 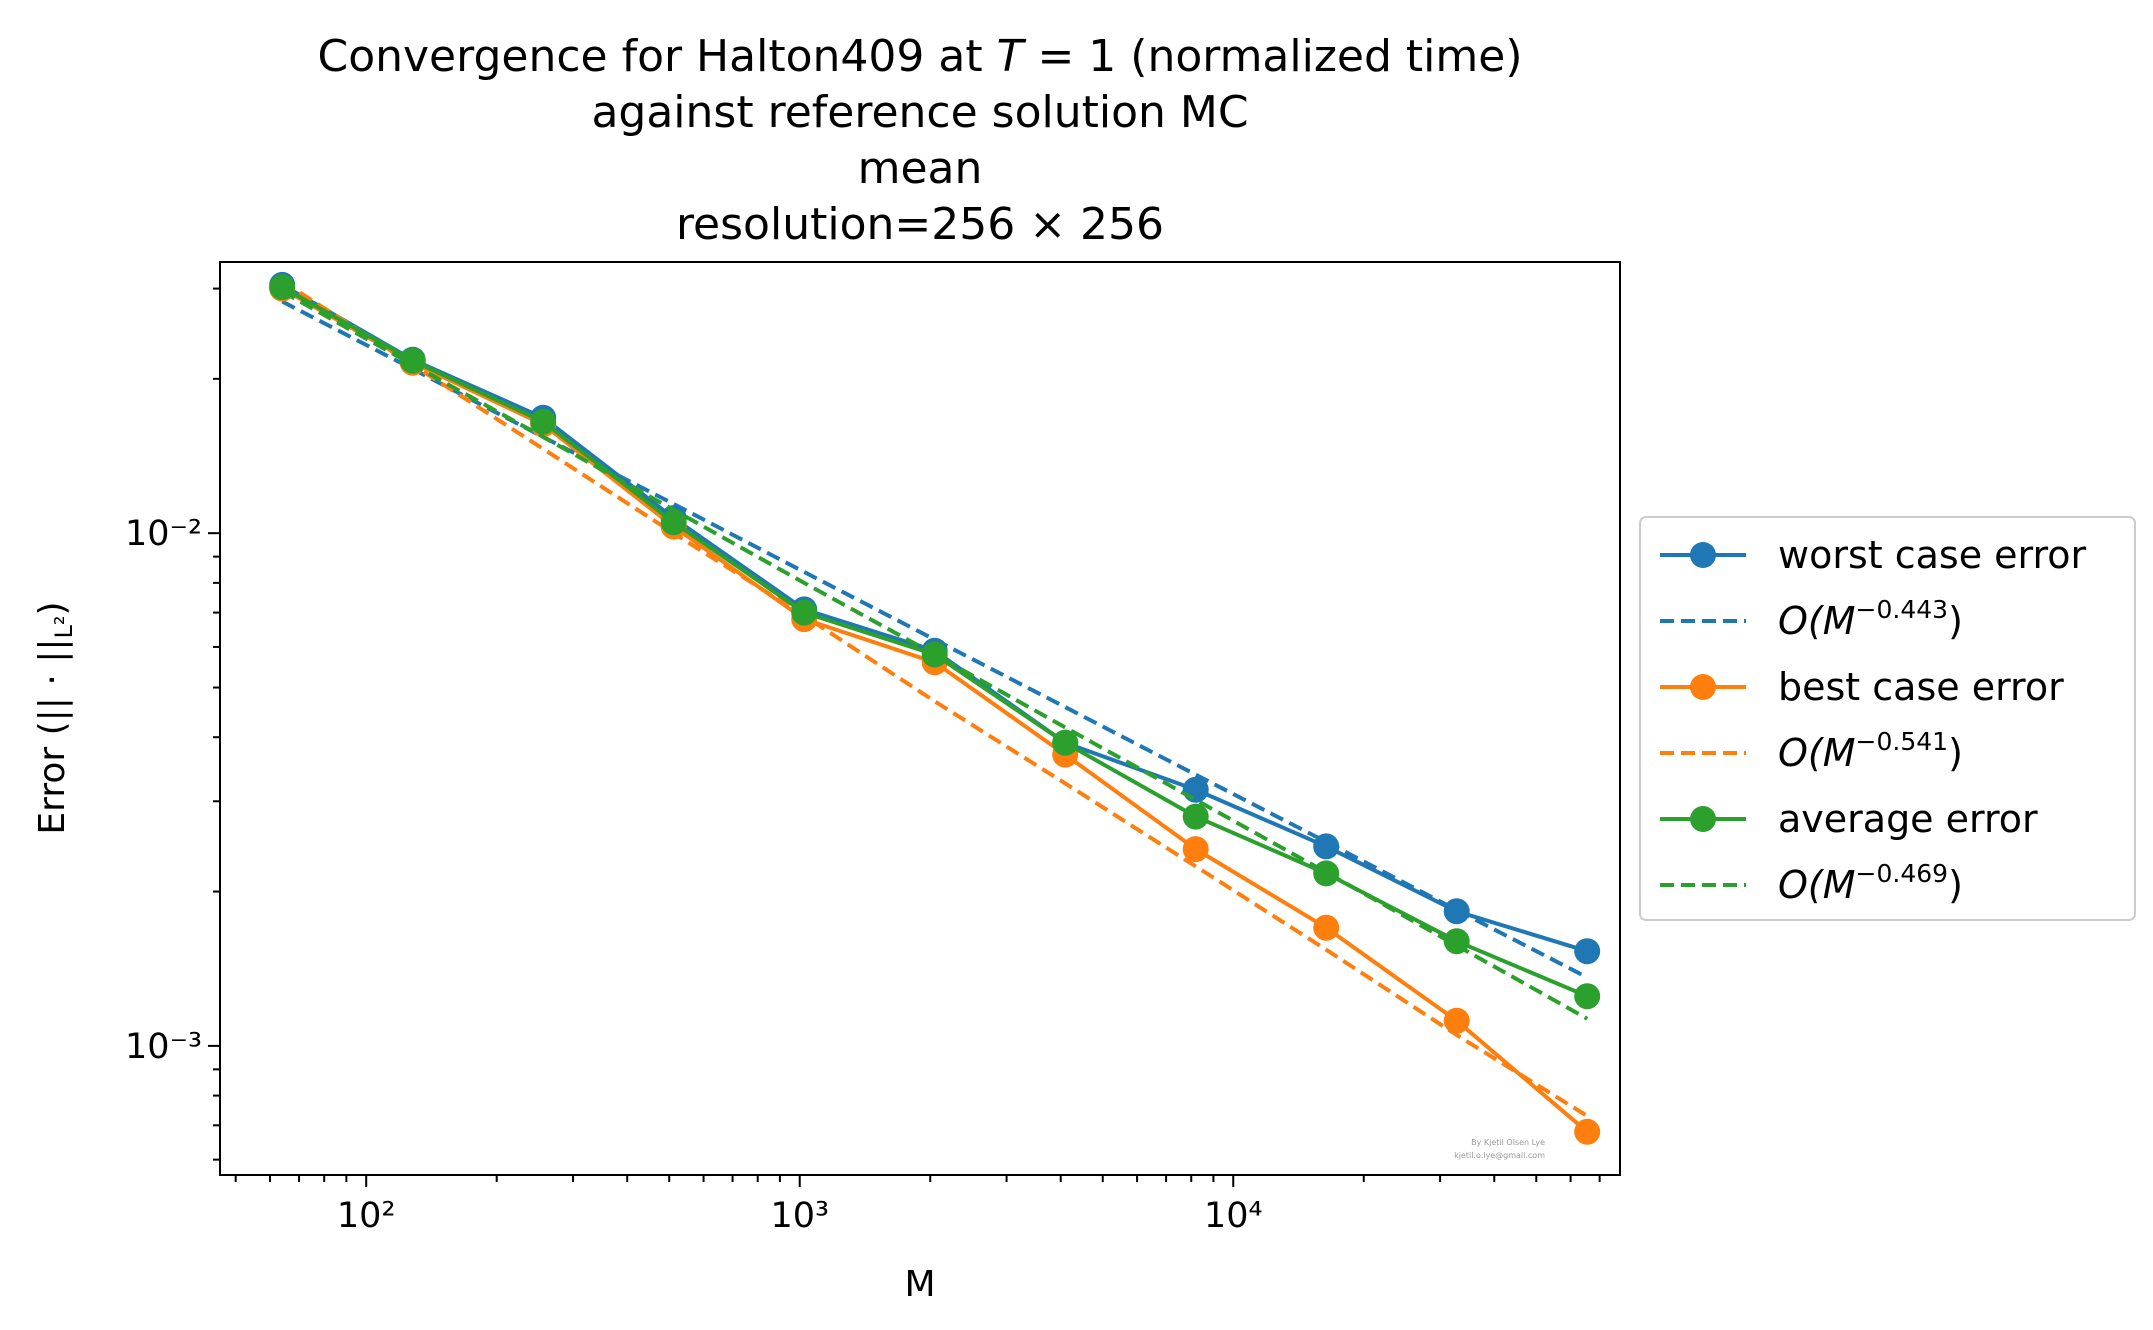 What do you see at coordinates (920, 168) in the screenshot?
I see `title-line-3: mean` at bounding box center [920, 168].